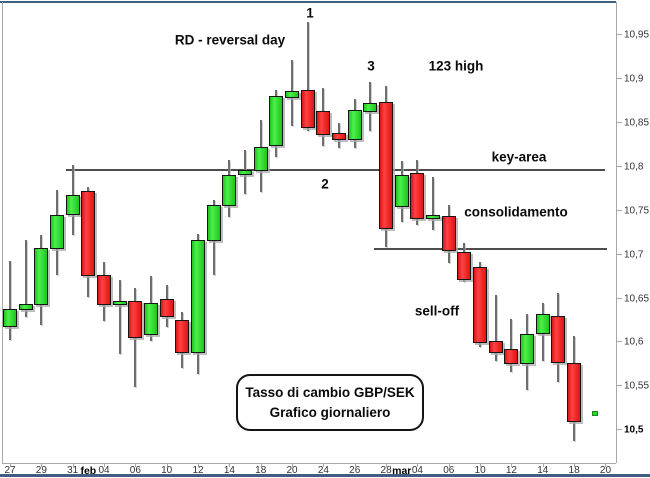 This screenshot has height=478, width=650. What do you see at coordinates (634, 342) in the screenshot?
I see `y-tick-label: 10,6` at bounding box center [634, 342].